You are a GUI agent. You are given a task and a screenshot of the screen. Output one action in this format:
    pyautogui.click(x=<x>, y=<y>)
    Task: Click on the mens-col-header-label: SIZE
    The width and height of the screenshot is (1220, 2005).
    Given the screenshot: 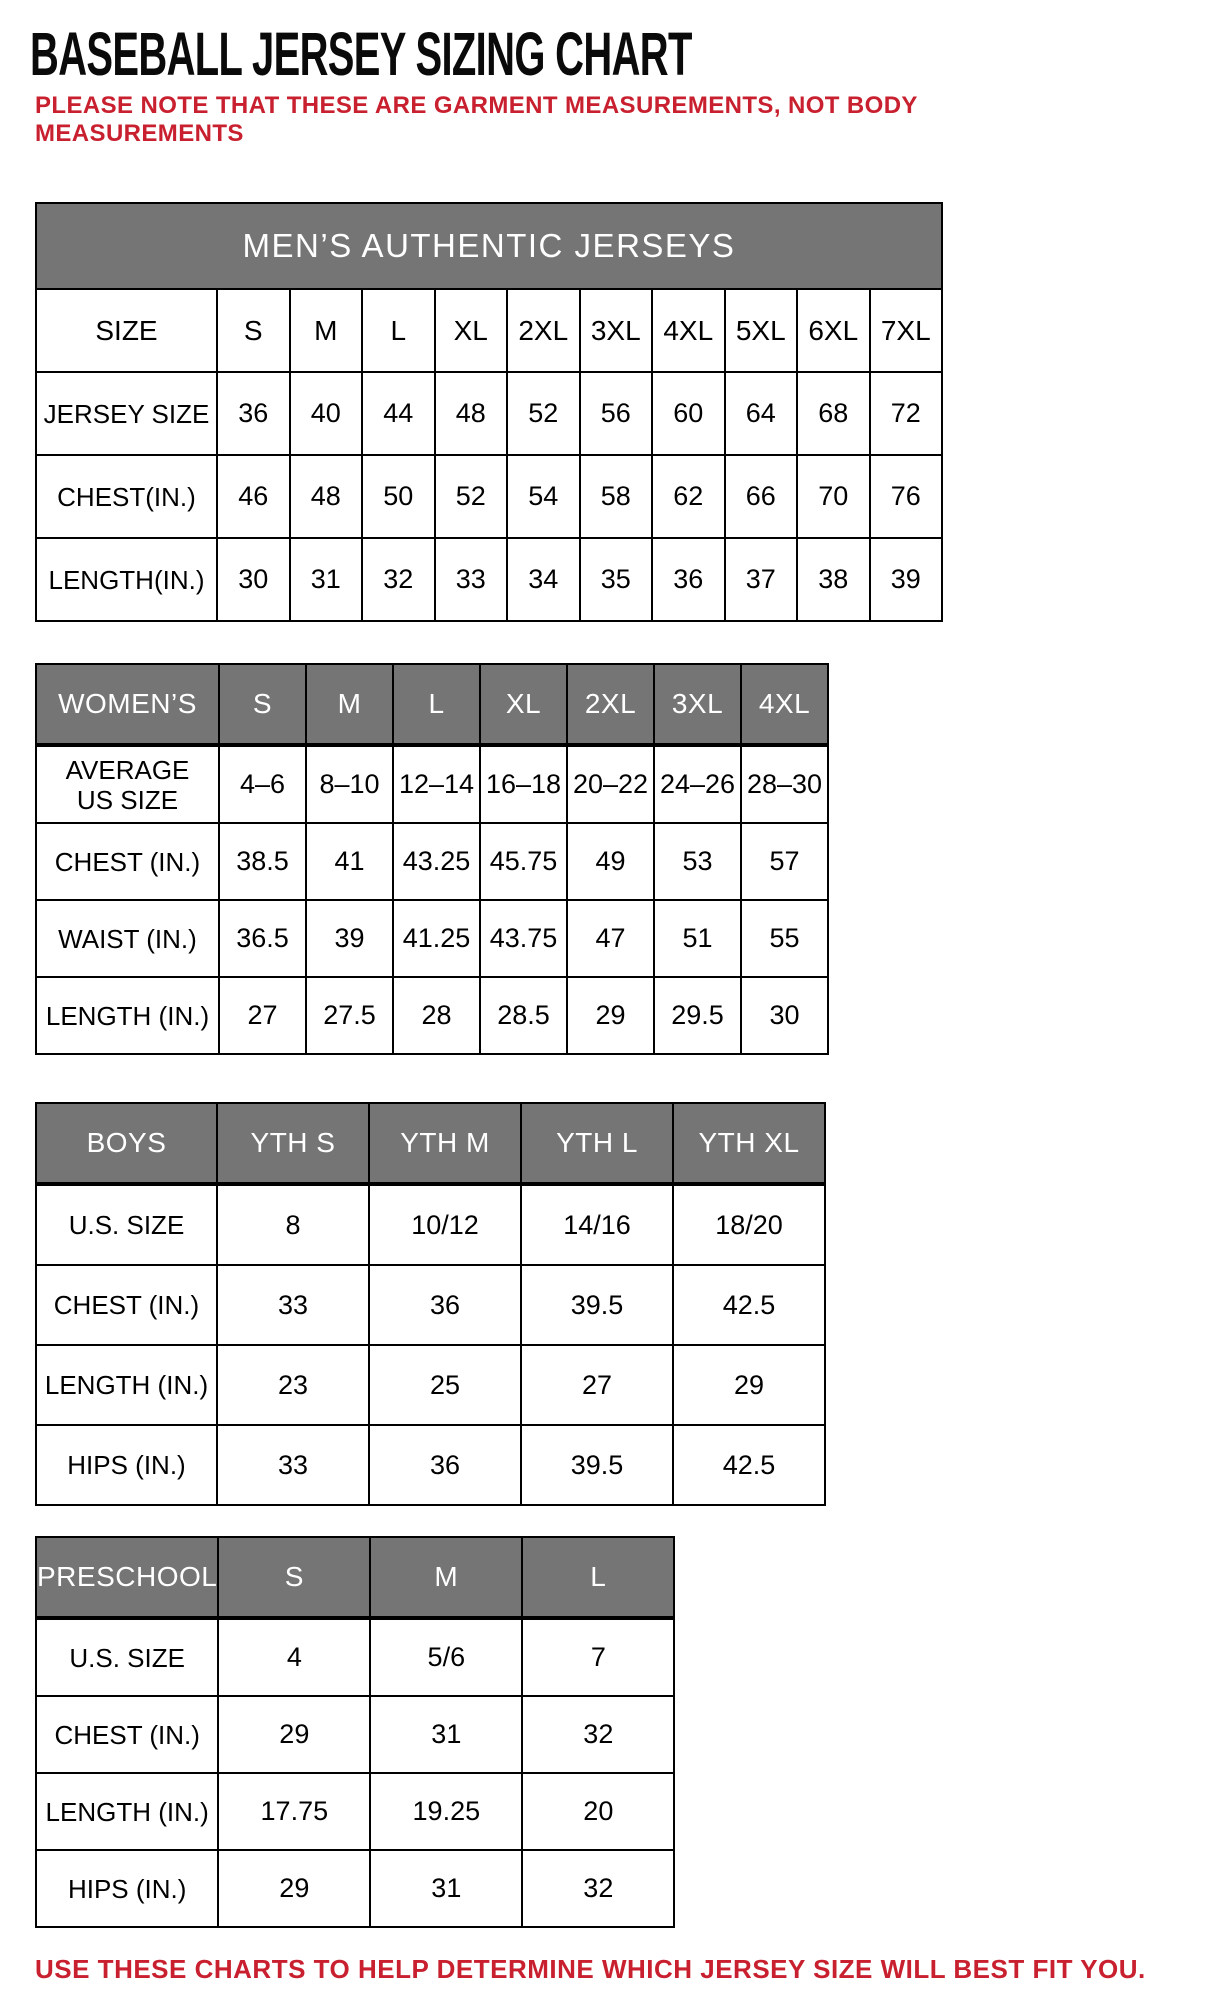 What is the action you would take?
    pyautogui.click(x=126, y=330)
    